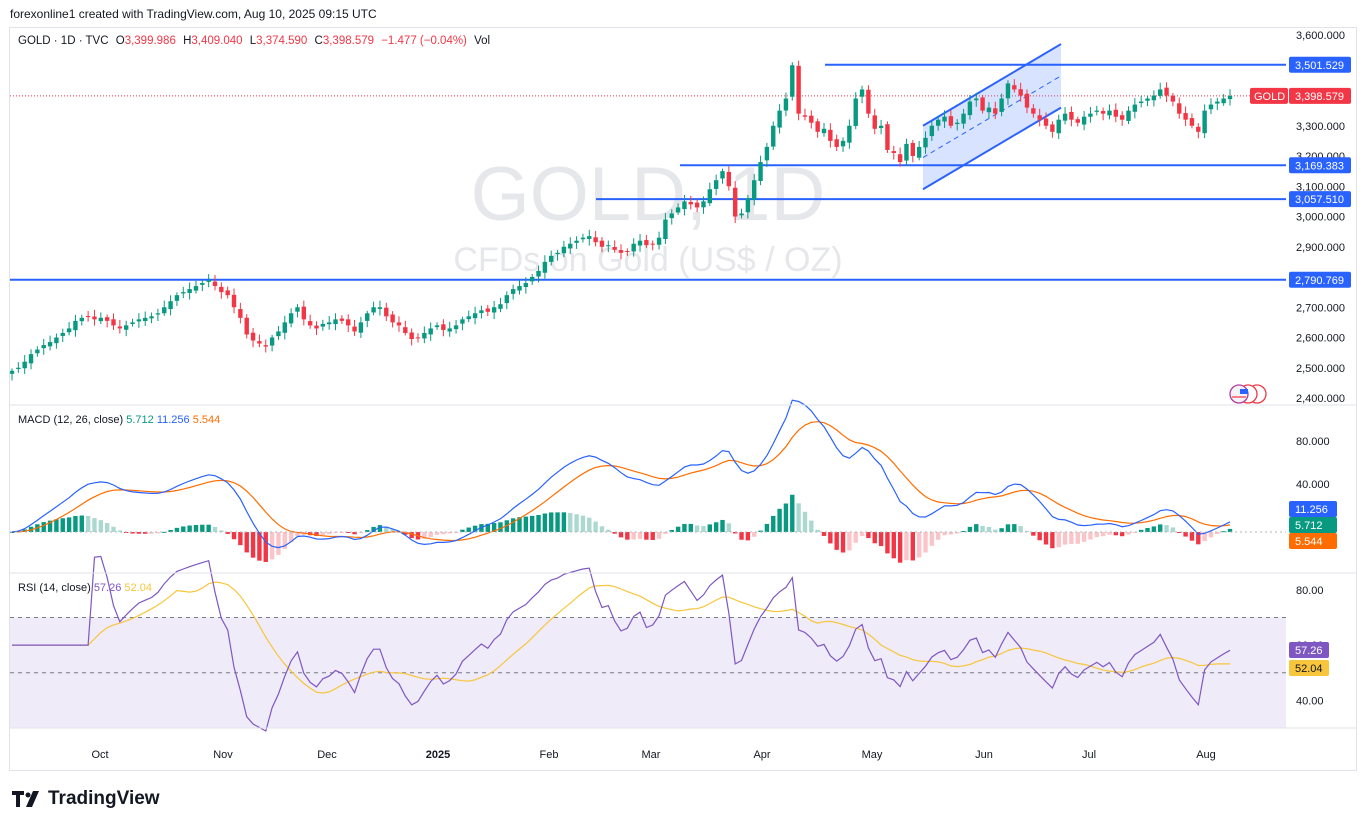 Image resolution: width=1364 pixels, height=829 pixels. I want to click on price-tick-label: 2,500.000, so click(1320, 369).